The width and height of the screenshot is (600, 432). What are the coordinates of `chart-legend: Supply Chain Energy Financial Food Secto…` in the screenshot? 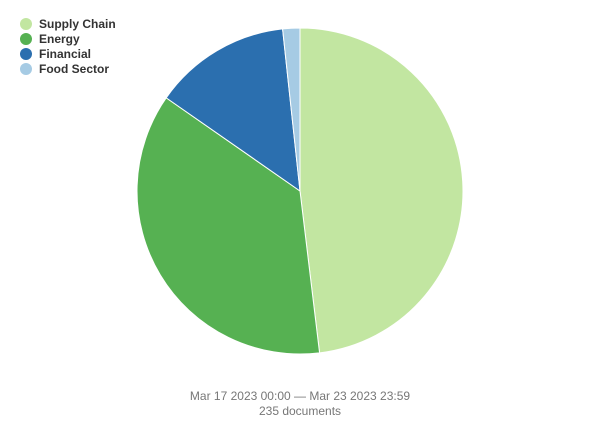 It's located at (68, 46).